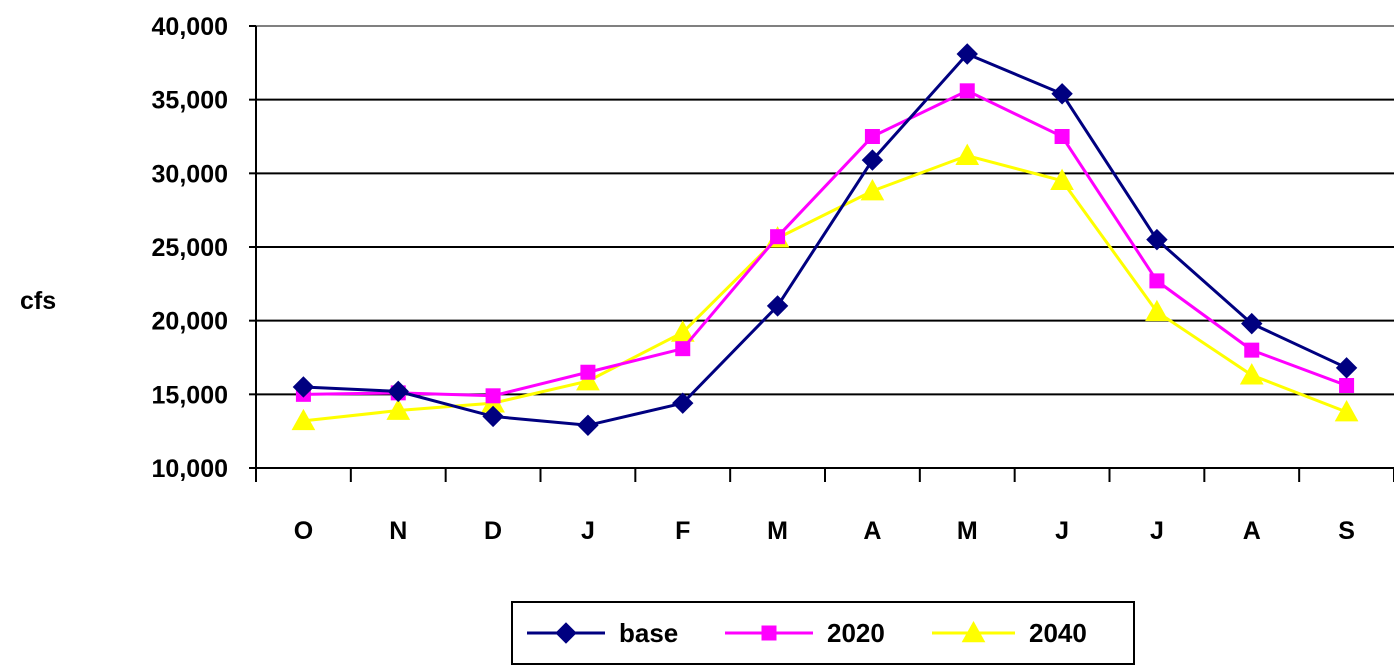 This screenshot has width=1394, height=667. What do you see at coordinates (190, 248) in the screenshot?
I see `y-tick-label: 25,000` at bounding box center [190, 248].